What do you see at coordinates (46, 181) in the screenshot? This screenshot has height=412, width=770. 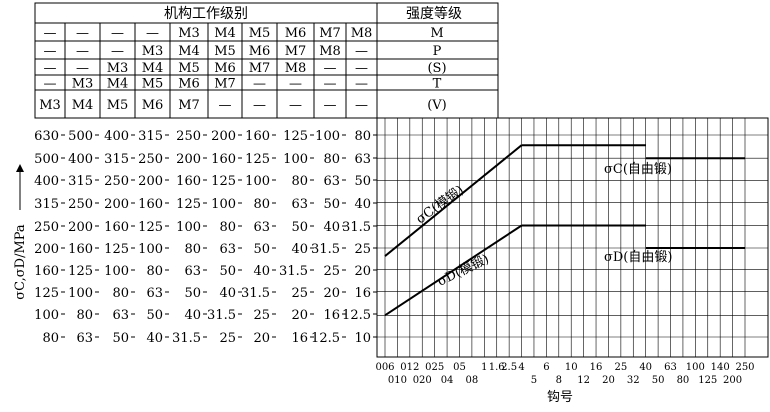 I see `stress-value: 400` at bounding box center [46, 181].